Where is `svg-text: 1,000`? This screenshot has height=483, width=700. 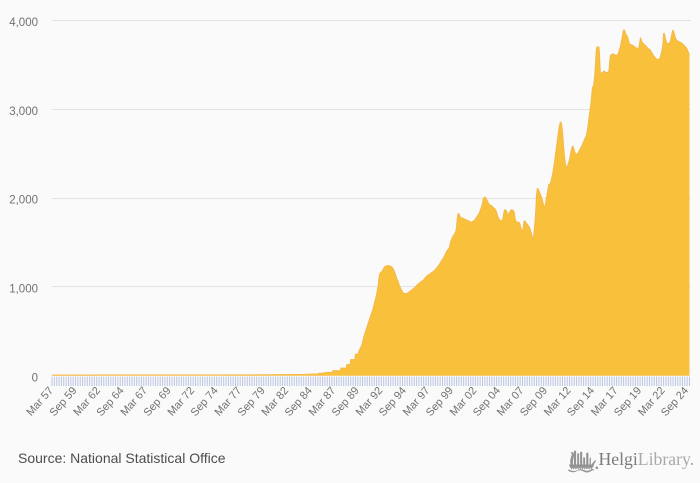
svg-text: 1,000 is located at coordinates (23, 290).